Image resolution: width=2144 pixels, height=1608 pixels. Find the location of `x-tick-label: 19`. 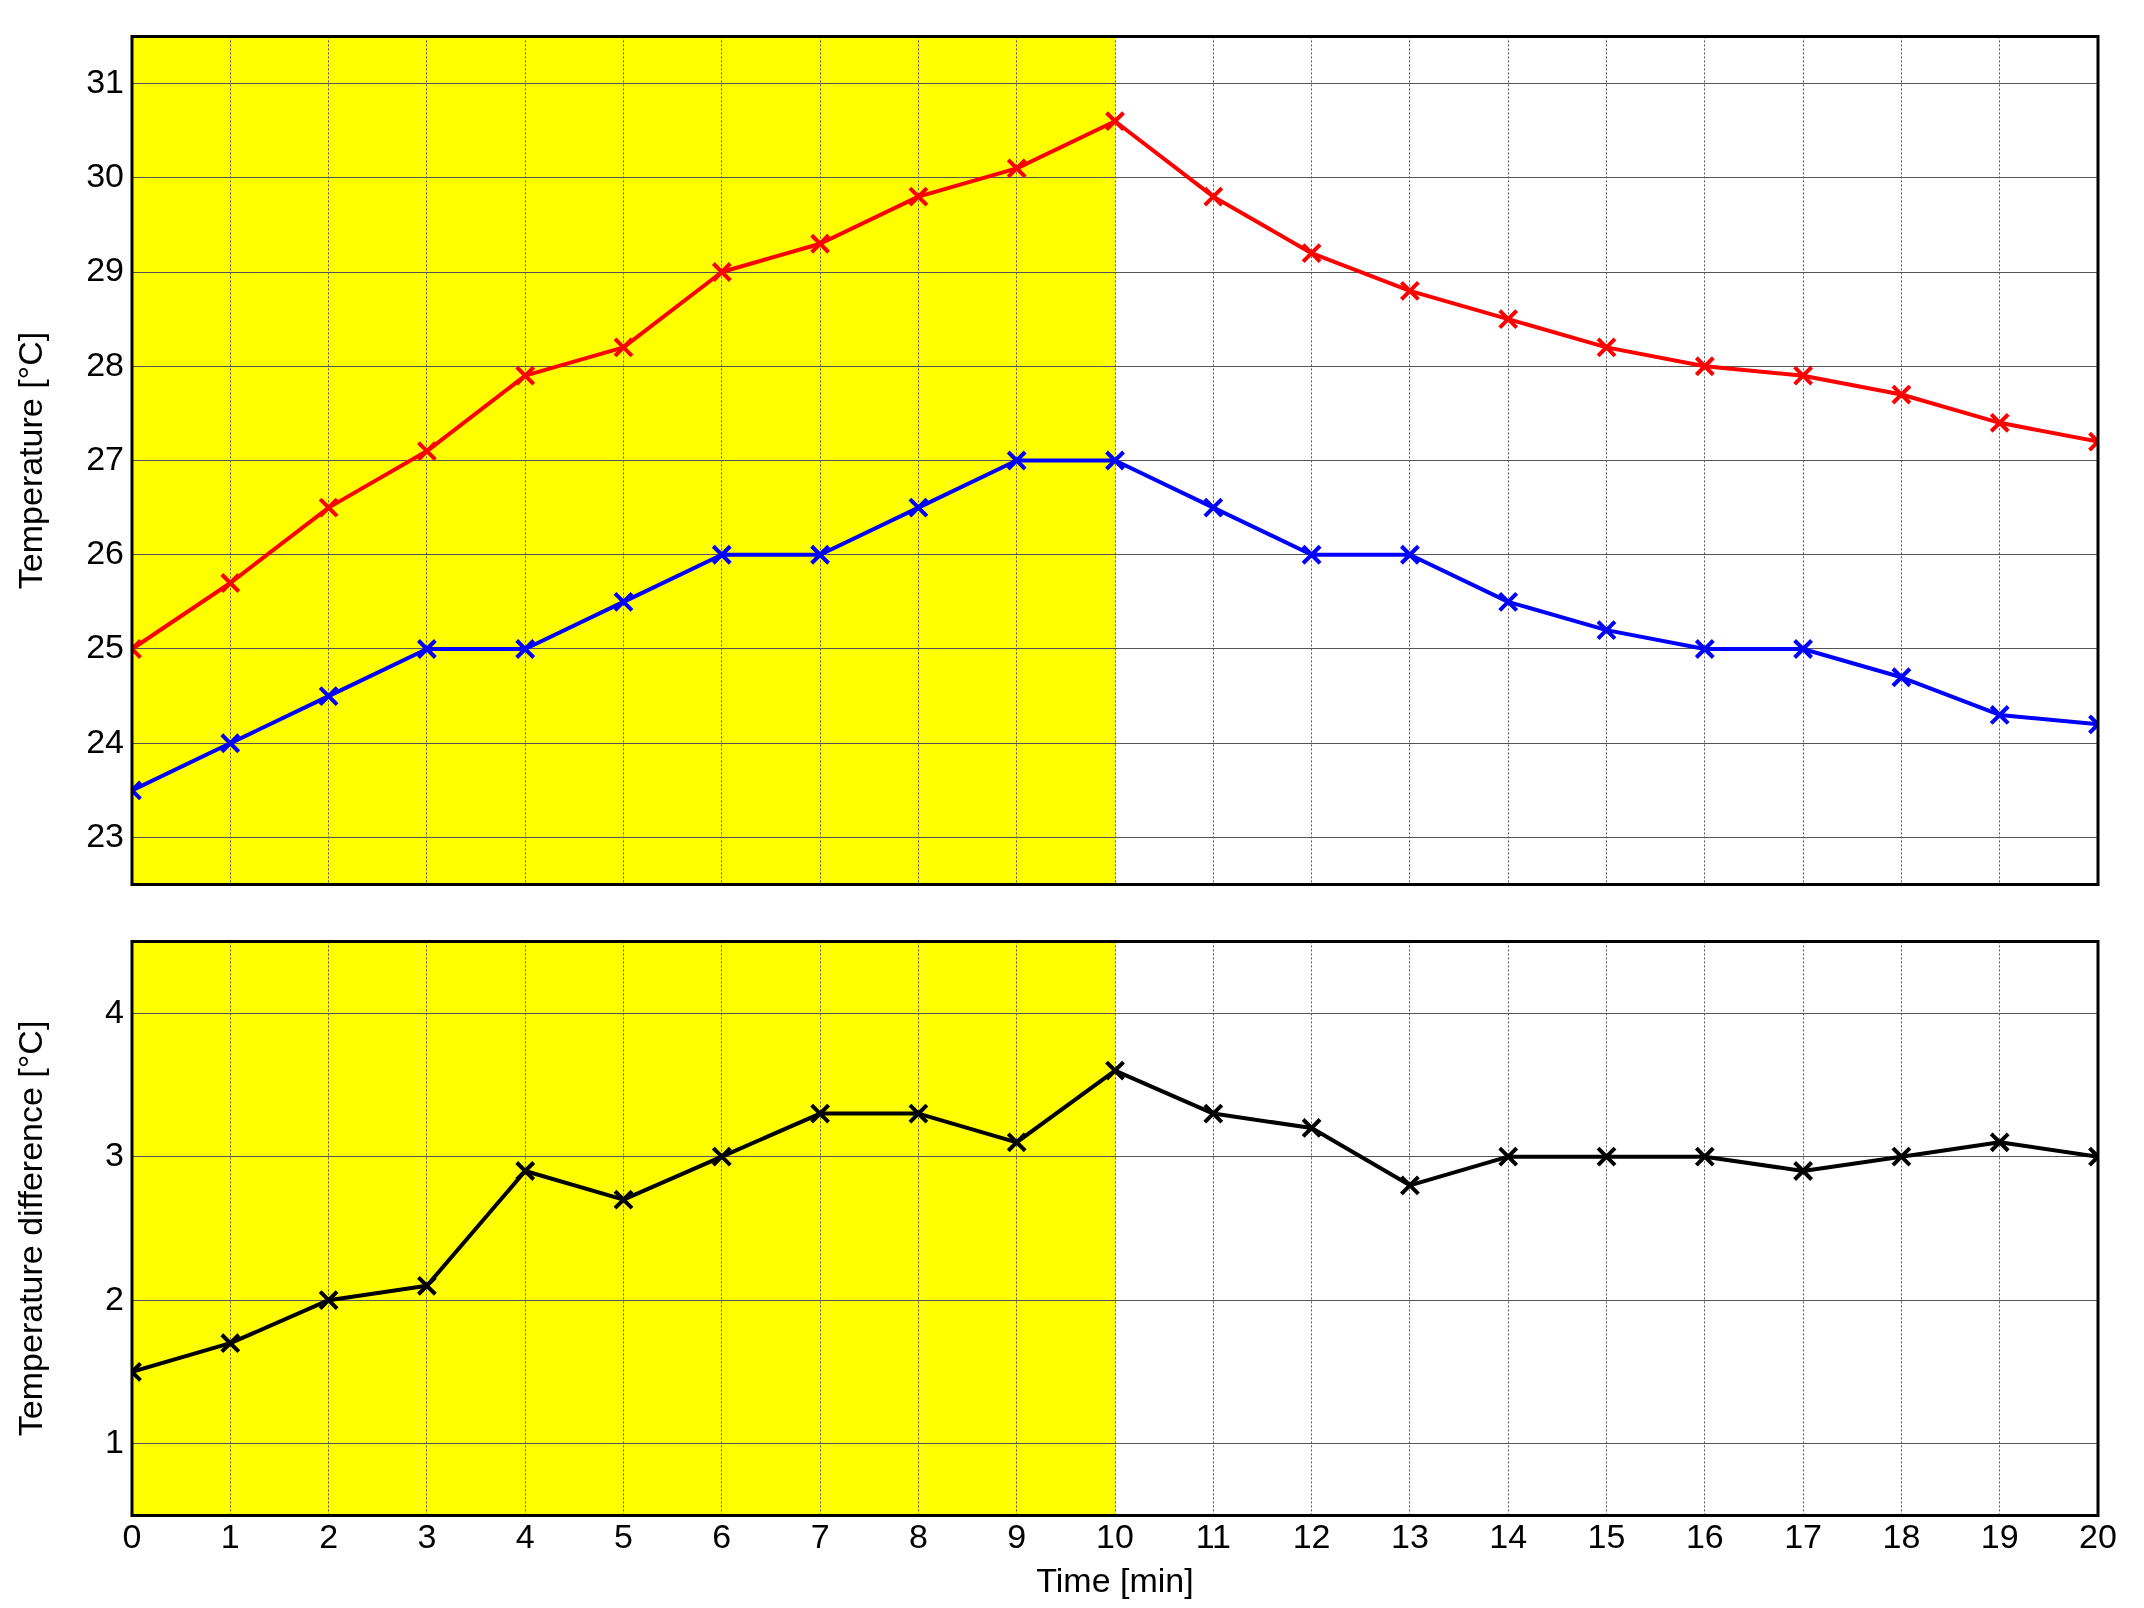

x-tick-label: 19 is located at coordinates (1999, 1536).